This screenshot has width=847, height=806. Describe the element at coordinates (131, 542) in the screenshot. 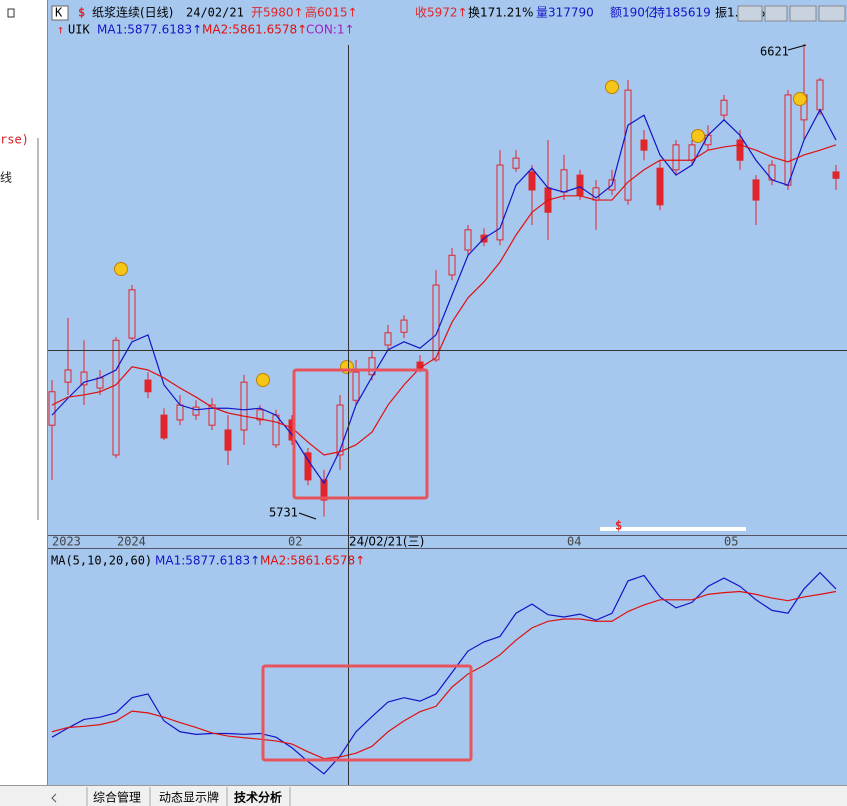

I see `date-label: 2024` at that location.